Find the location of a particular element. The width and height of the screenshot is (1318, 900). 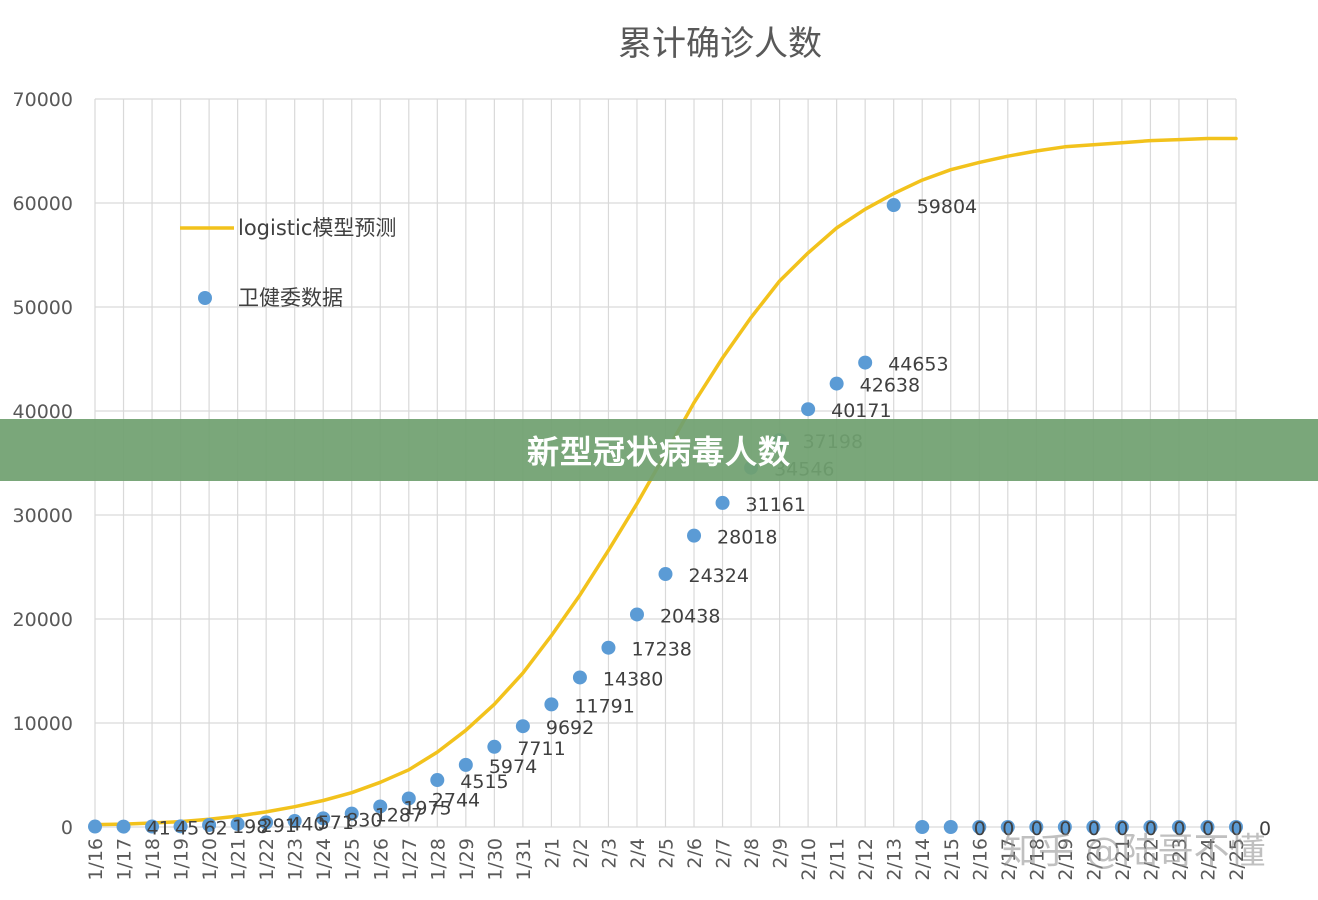

x-tick-label: 2/9 is located at coordinates (781, 853).